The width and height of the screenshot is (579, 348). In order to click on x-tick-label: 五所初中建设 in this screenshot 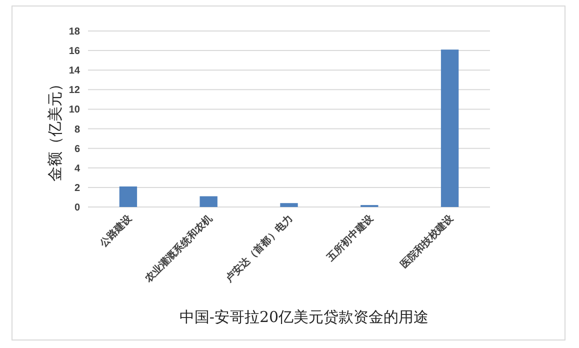, I will do `click(350, 238)`.